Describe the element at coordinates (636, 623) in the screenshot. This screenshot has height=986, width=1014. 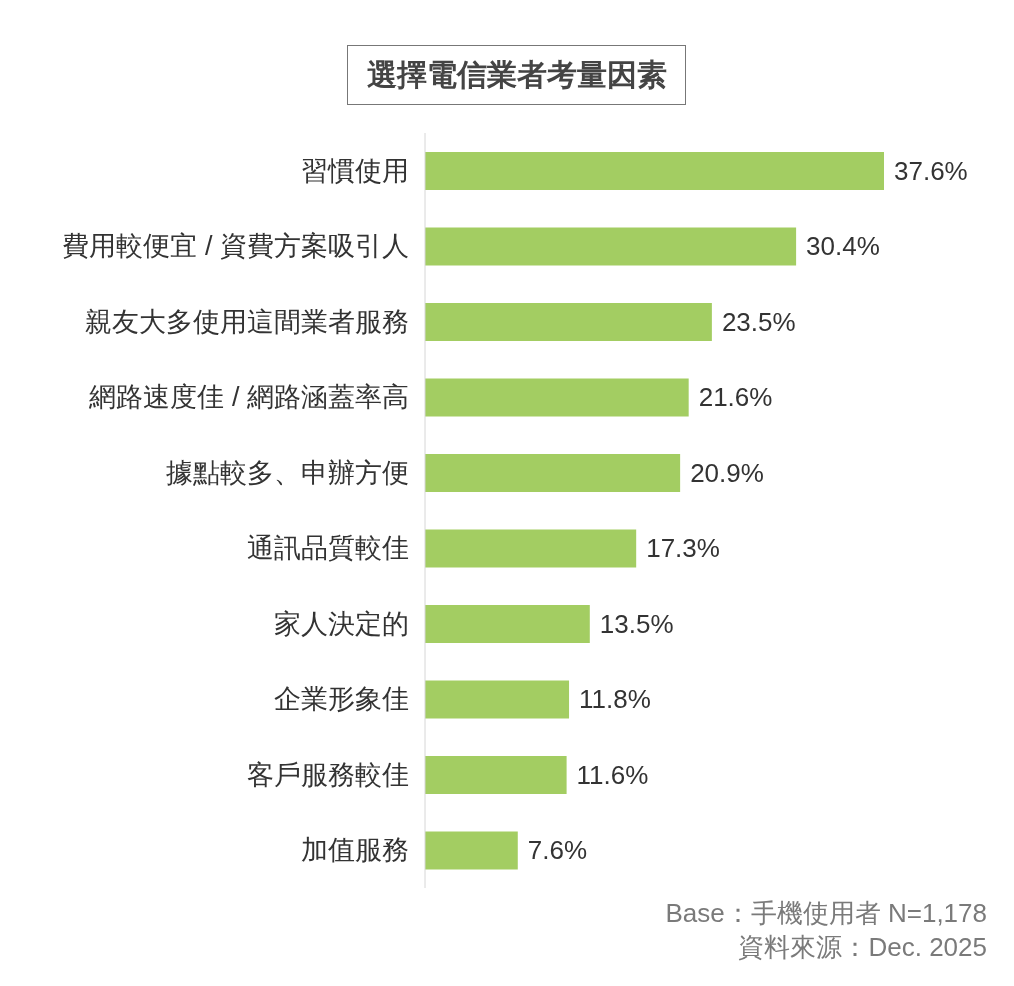
I see `data-label: 13.5%` at that location.